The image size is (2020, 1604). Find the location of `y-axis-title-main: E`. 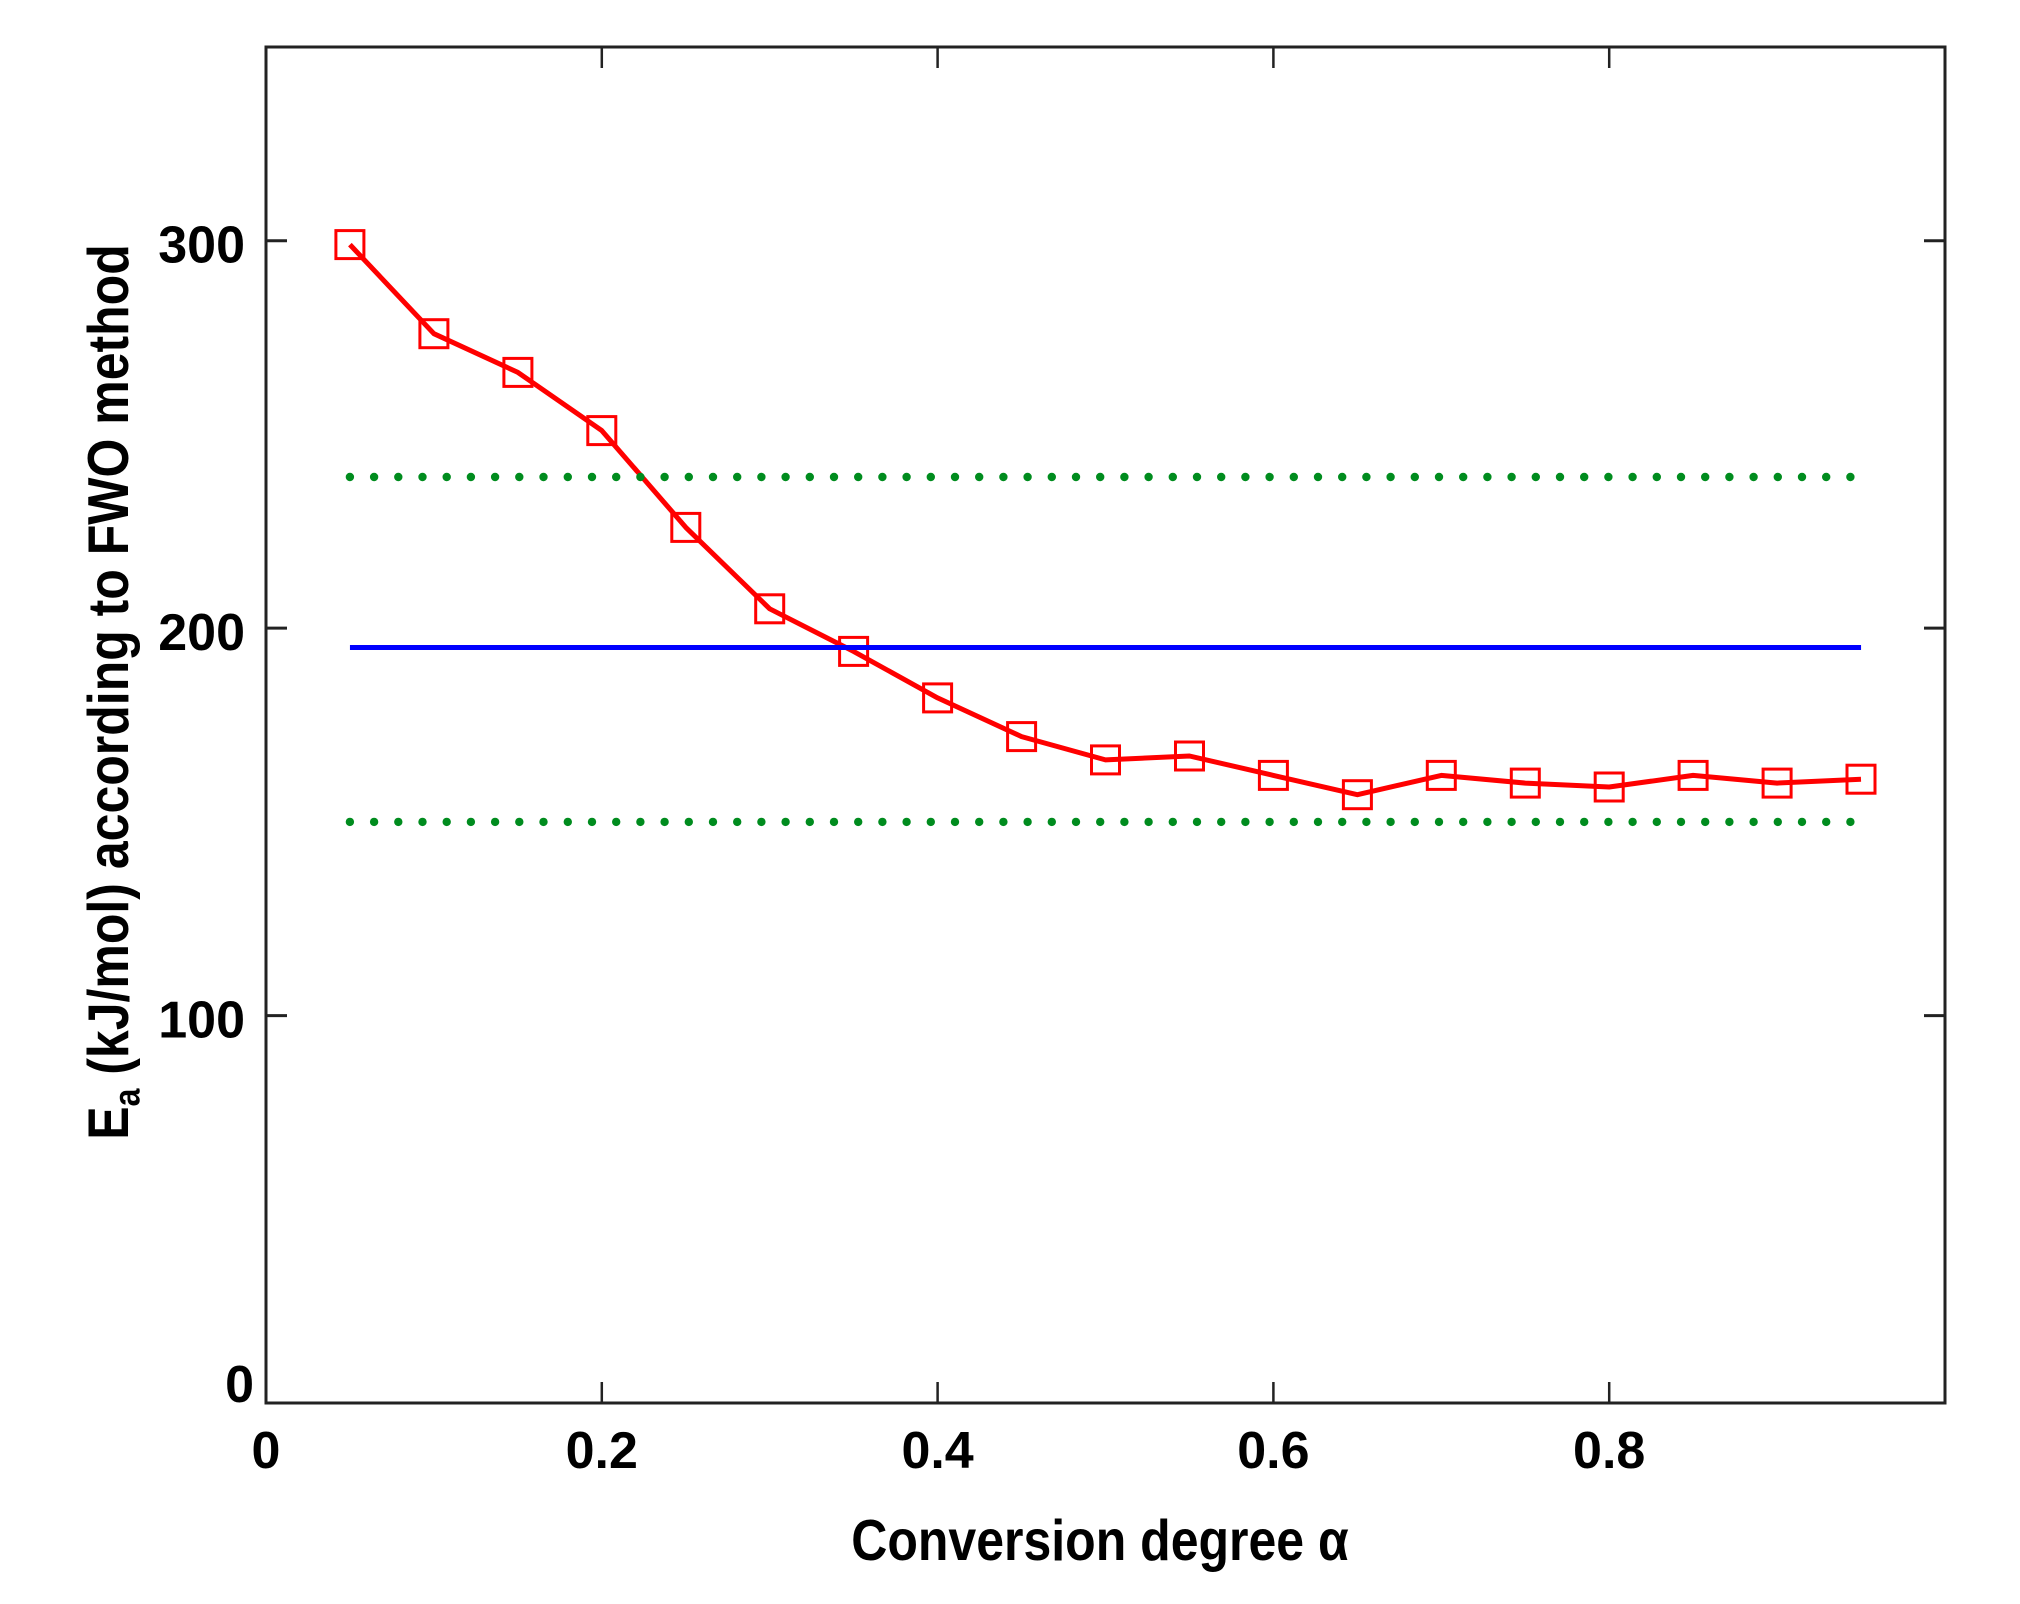

y-axis-title-main: E is located at coordinates (109, 1122).